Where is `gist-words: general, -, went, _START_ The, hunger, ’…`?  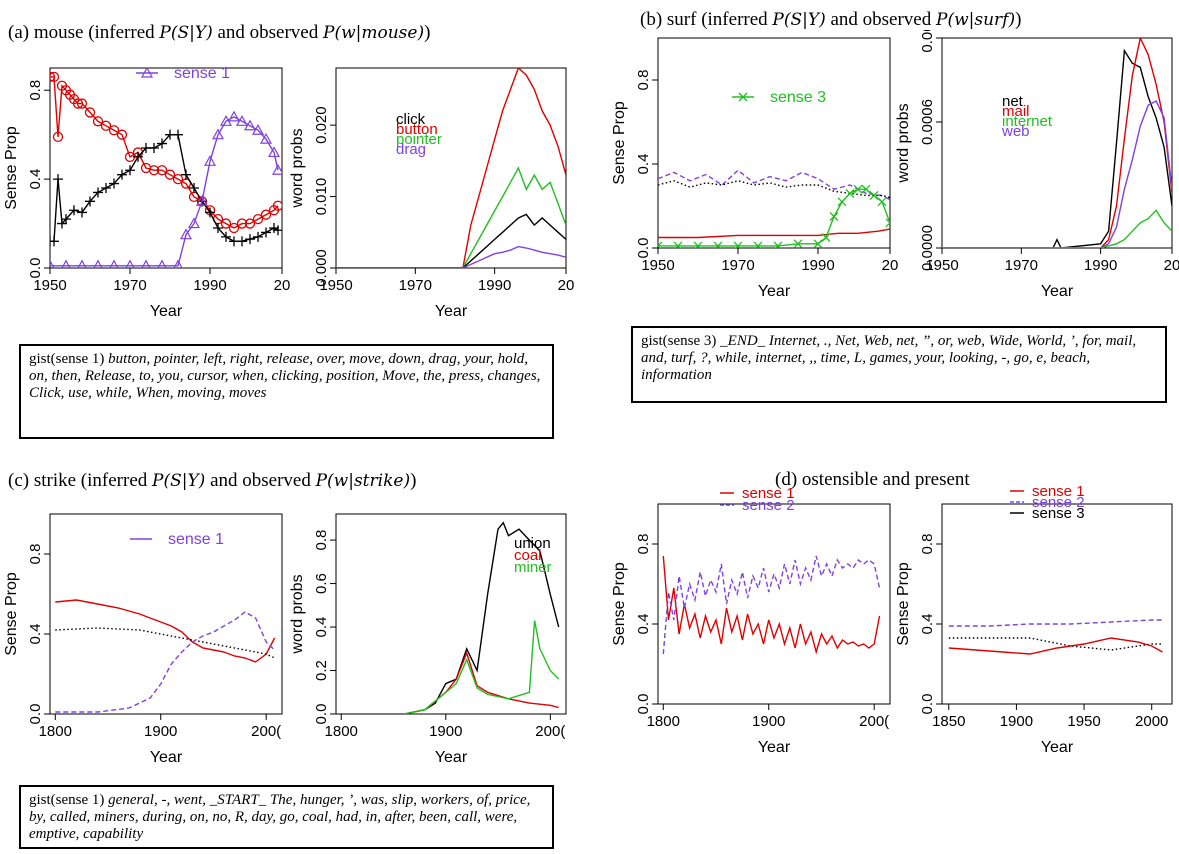 gist-words: general, -, went, _START_ The, hunger, ’… is located at coordinates (280, 817).